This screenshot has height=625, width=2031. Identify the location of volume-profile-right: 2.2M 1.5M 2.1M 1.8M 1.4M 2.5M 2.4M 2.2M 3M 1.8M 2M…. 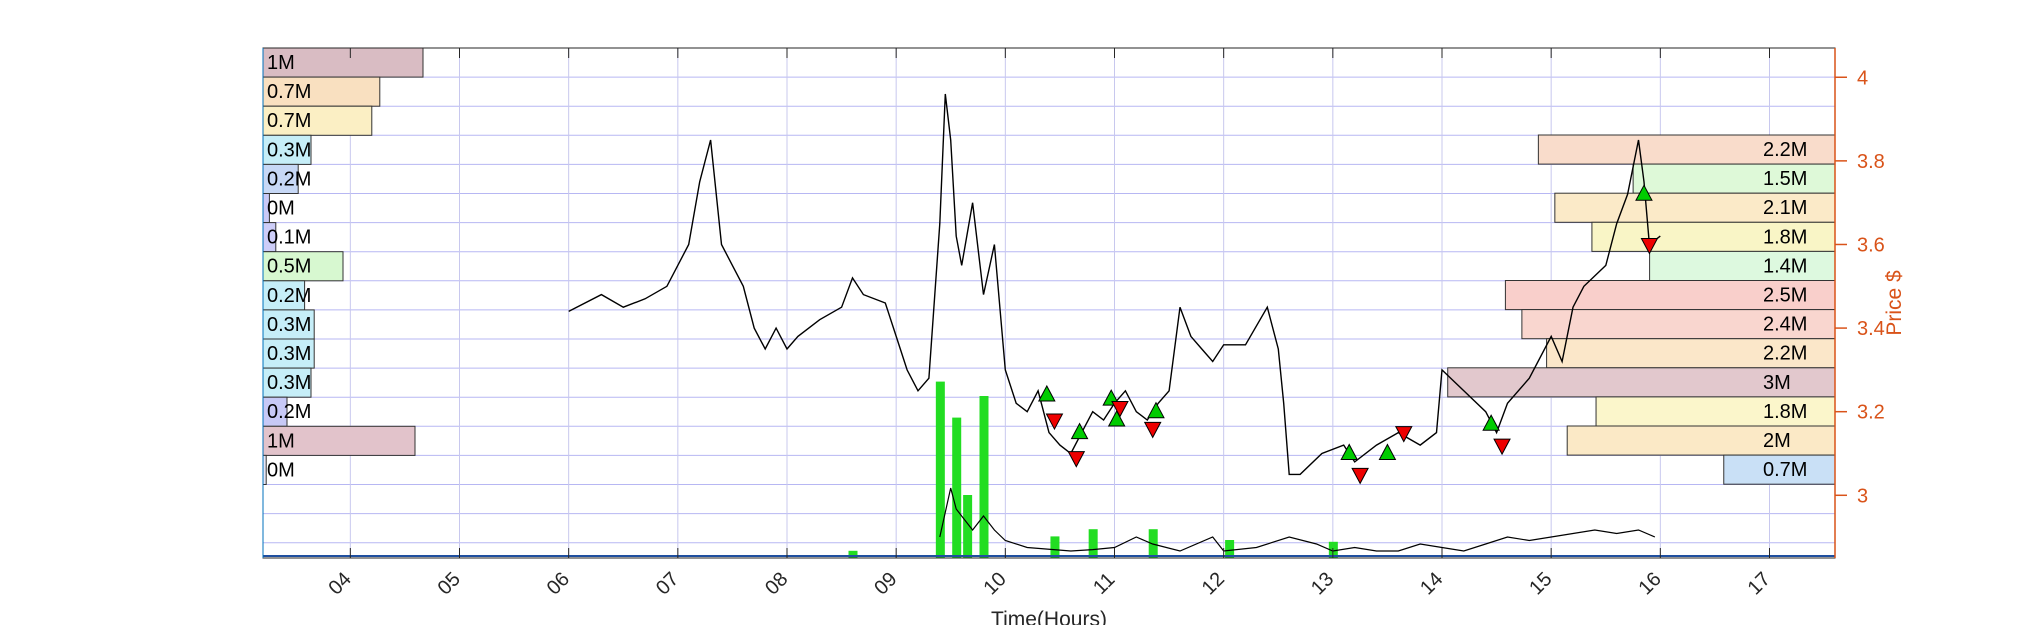
(1641, 309).